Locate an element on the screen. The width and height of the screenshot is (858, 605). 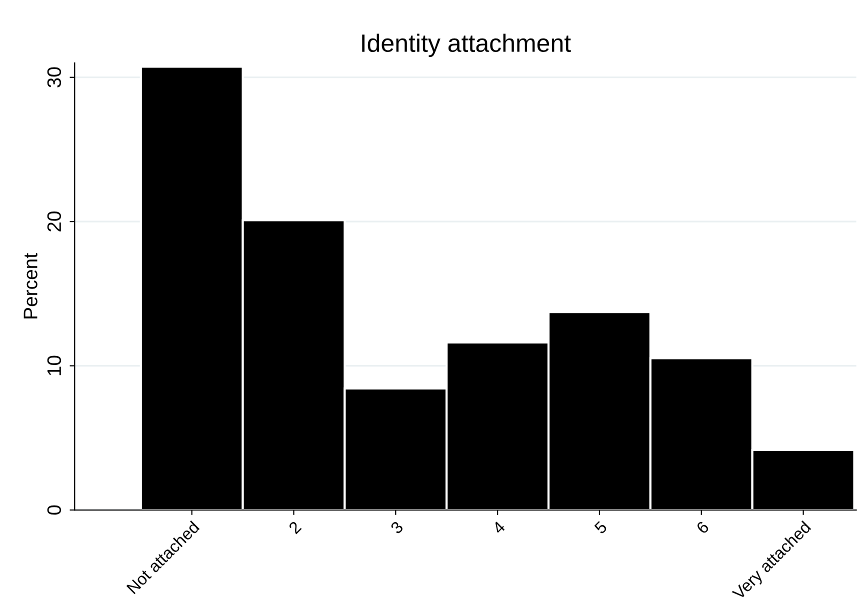
y-tick-label: 0 is located at coordinates (54, 510).